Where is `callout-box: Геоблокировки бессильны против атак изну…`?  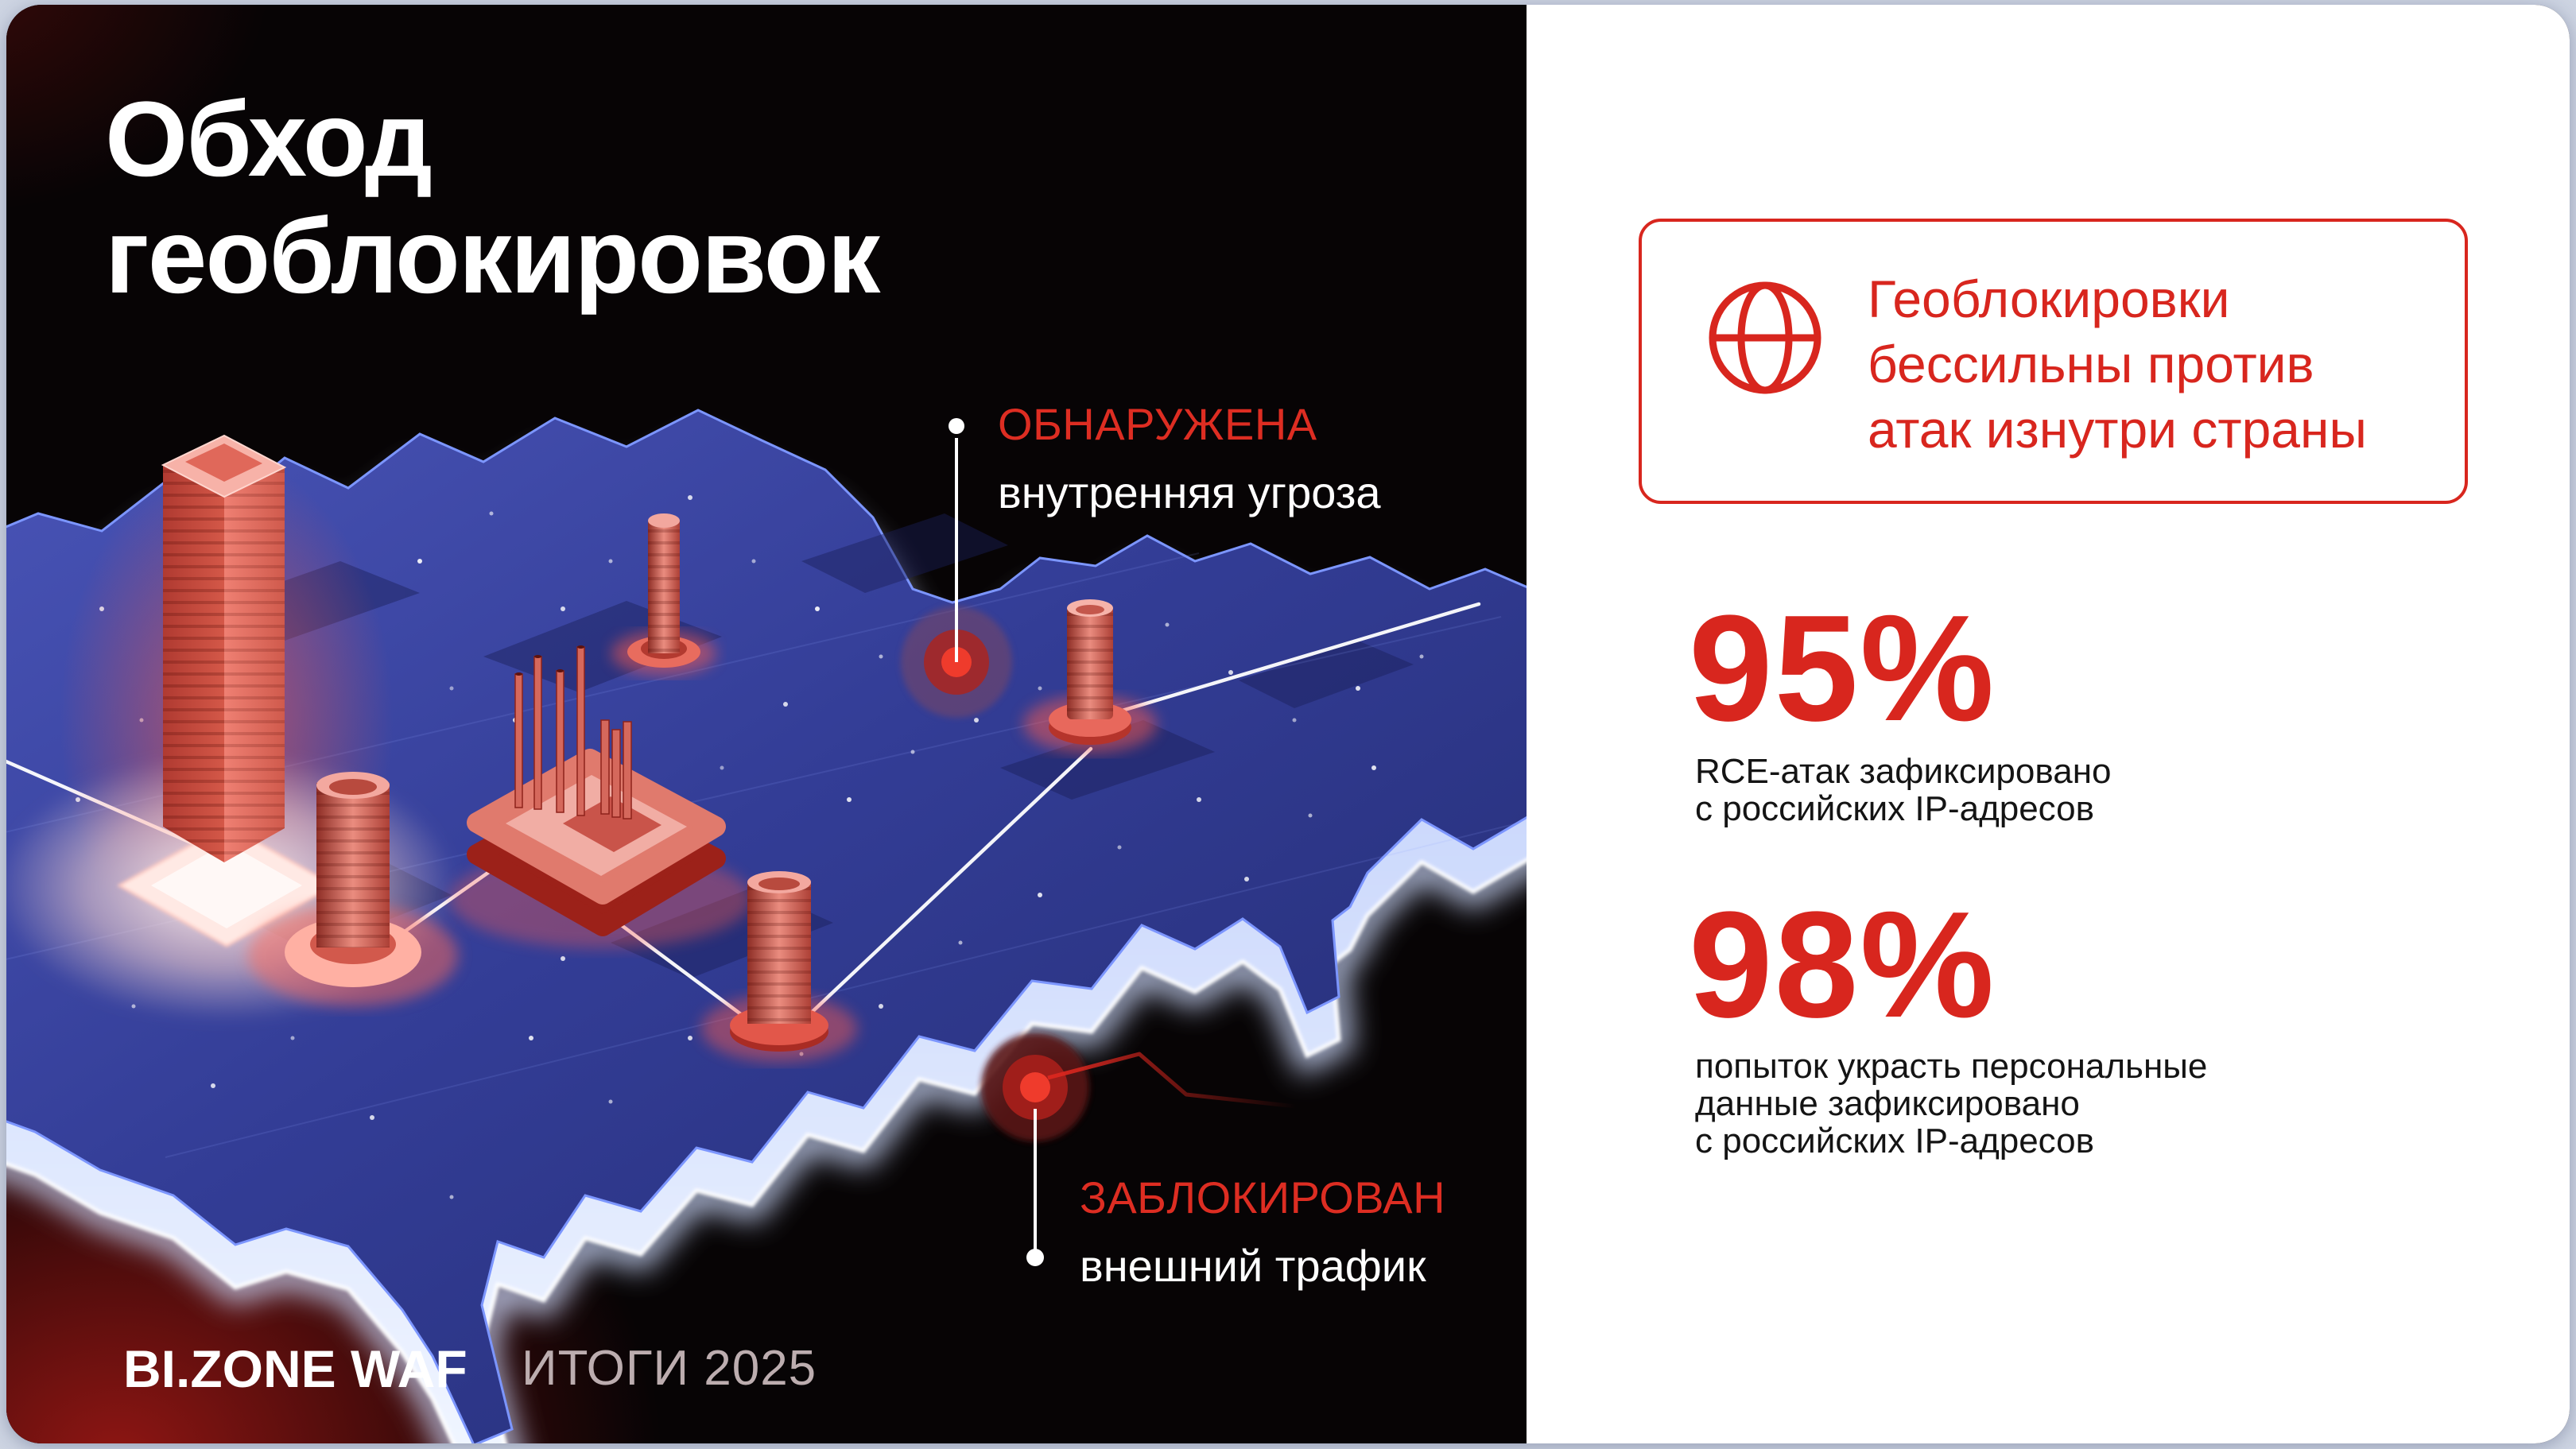 callout-box: Геоблокировки бессильны против атак изну… is located at coordinates (2053, 361).